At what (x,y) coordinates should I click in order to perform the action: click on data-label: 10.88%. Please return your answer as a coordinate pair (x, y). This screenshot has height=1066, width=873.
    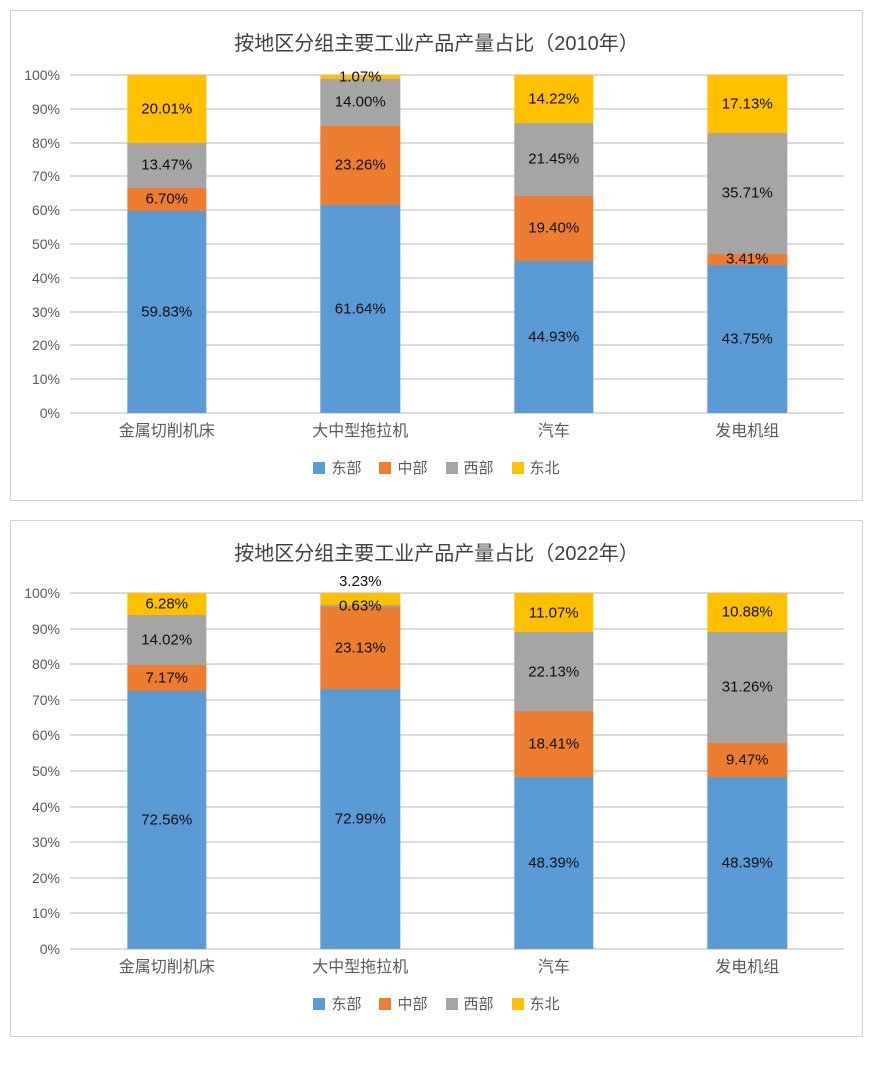
    Looking at the image, I should click on (747, 612).